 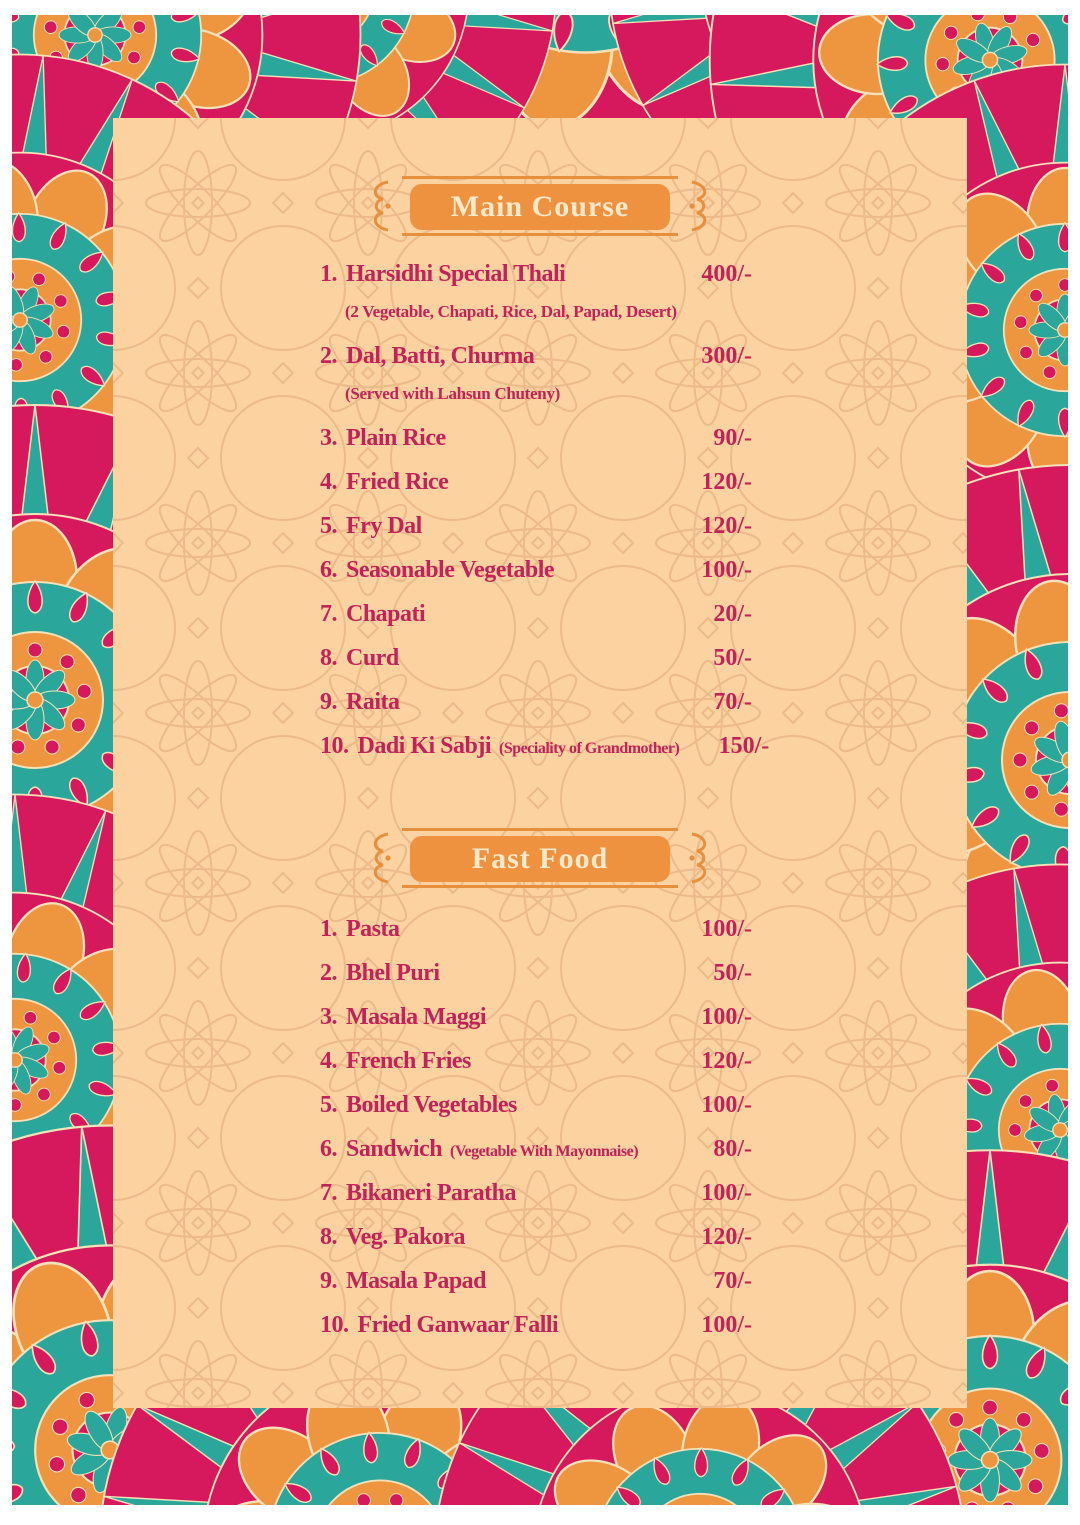 What do you see at coordinates (373, 702) in the screenshot?
I see `item-name: Raita` at bounding box center [373, 702].